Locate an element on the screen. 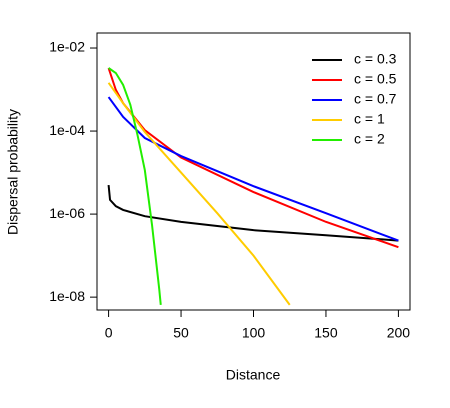 The height and width of the screenshot is (408, 450). x-tick-label: 50 is located at coordinates (181, 333).